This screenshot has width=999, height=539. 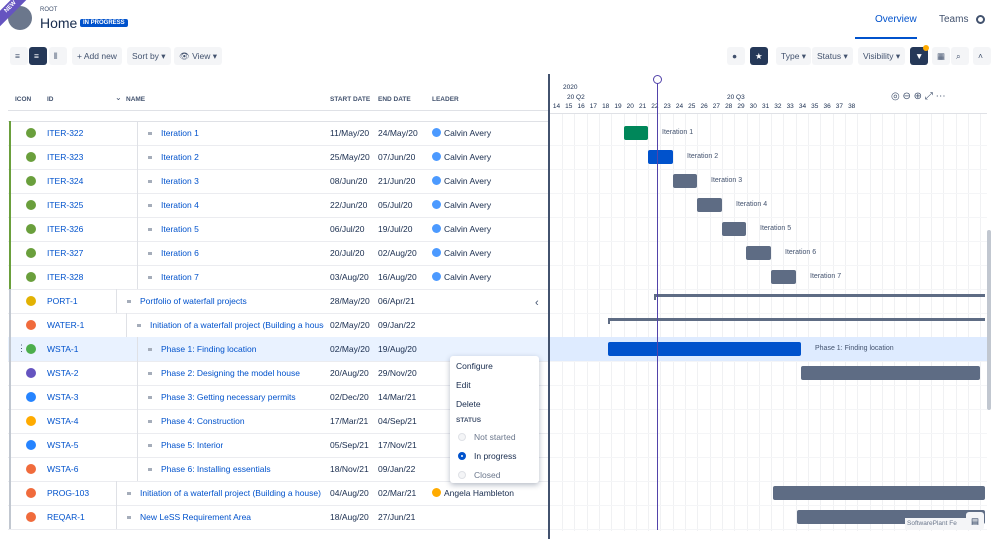 I want to click on map-icon: ▤, so click(x=975, y=521).